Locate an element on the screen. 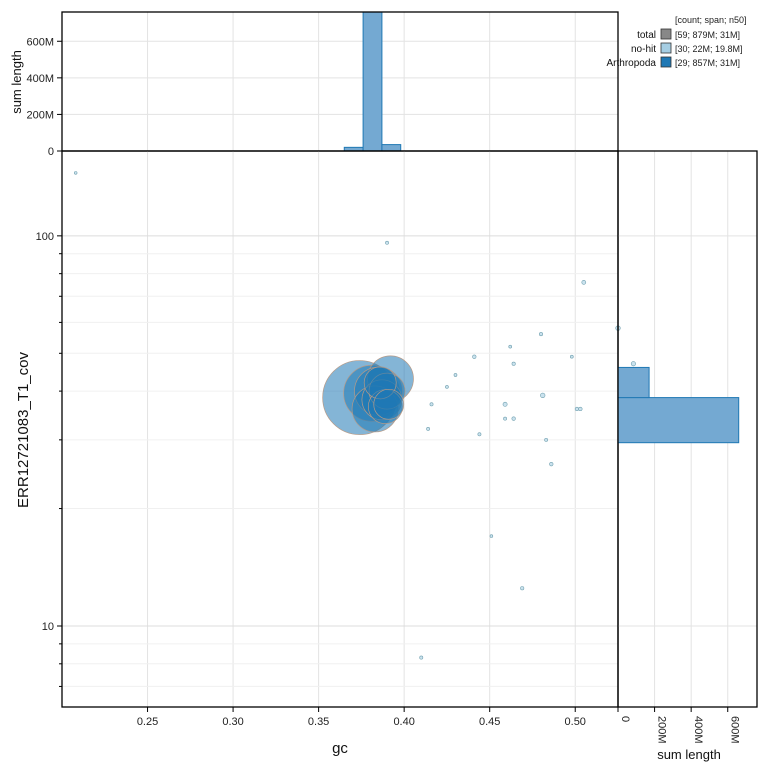 The image size is (770, 770). legend-label: Arthropoda is located at coordinates (632, 63).